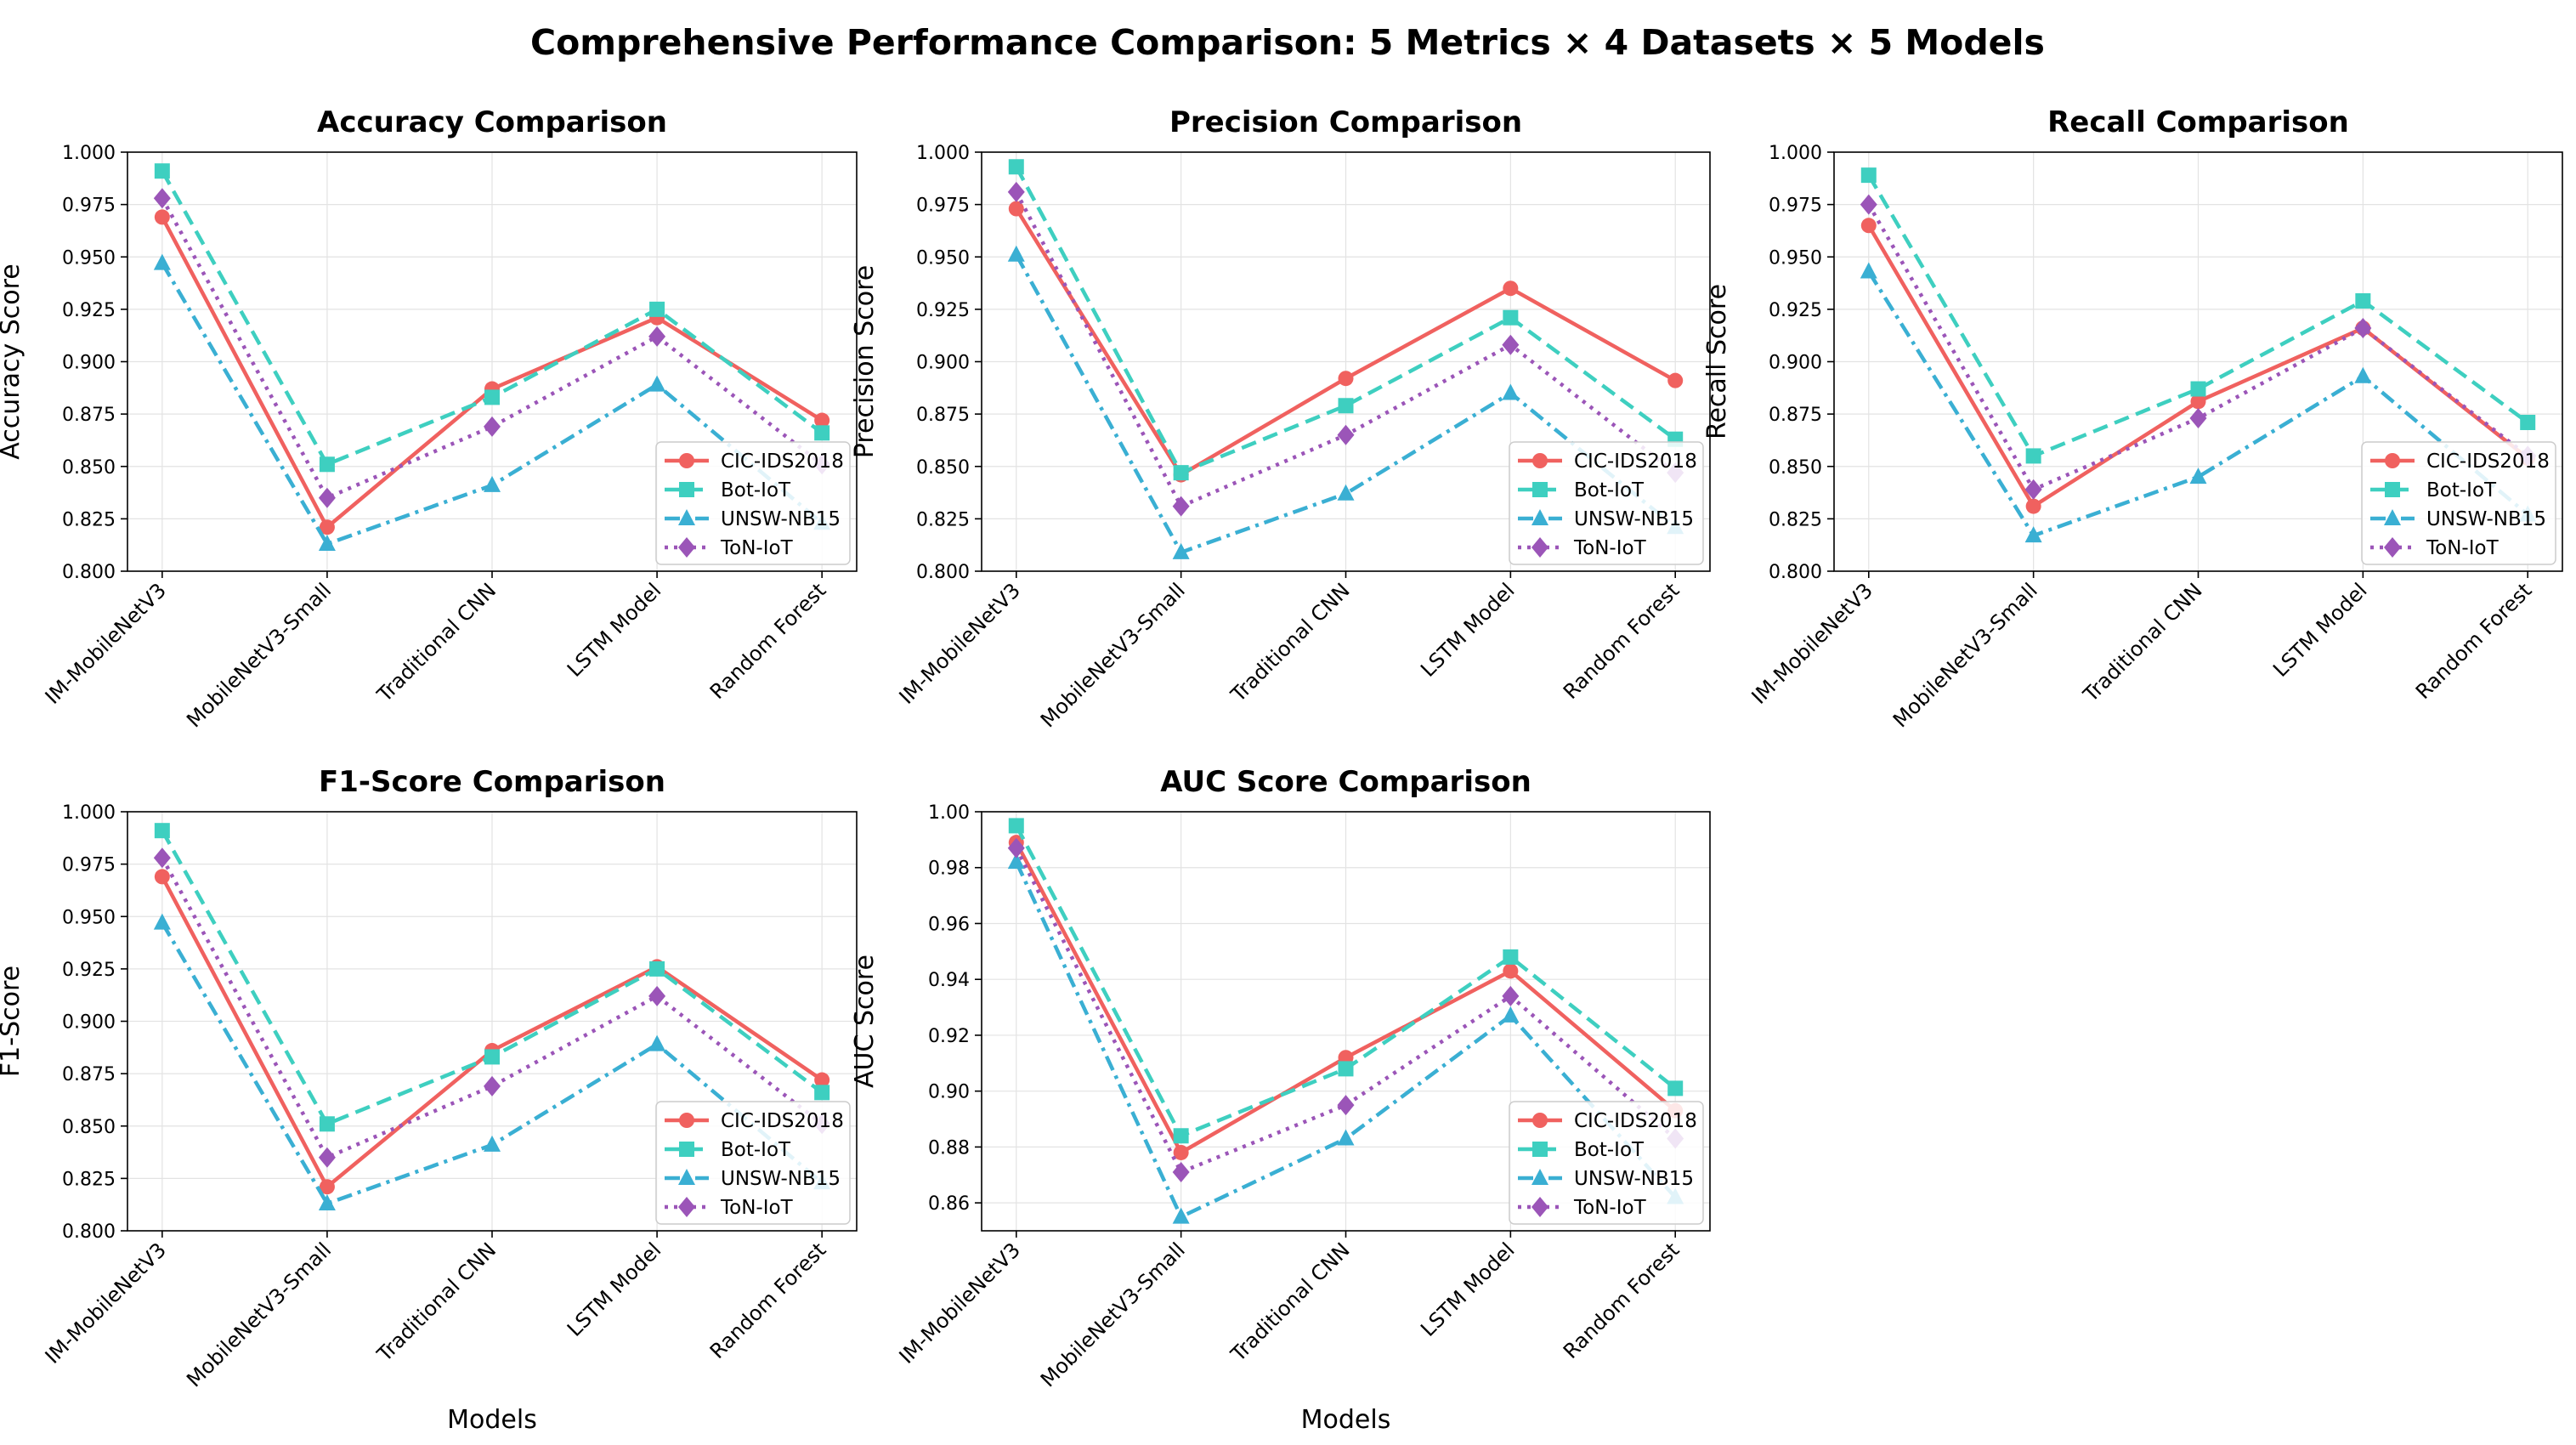  I want to click on y-tick-label: 0.900, so click(89, 1023).